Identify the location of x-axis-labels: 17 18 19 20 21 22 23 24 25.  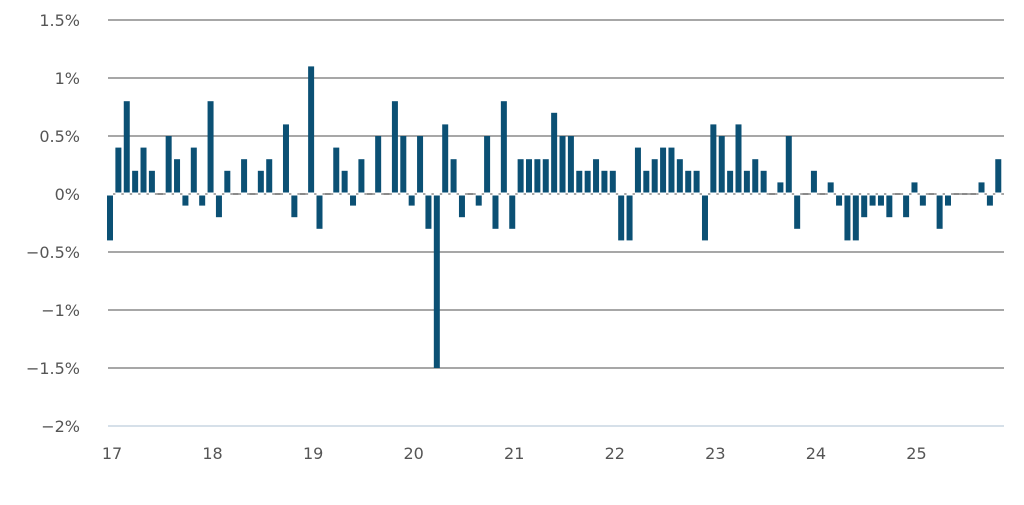
(514, 453).